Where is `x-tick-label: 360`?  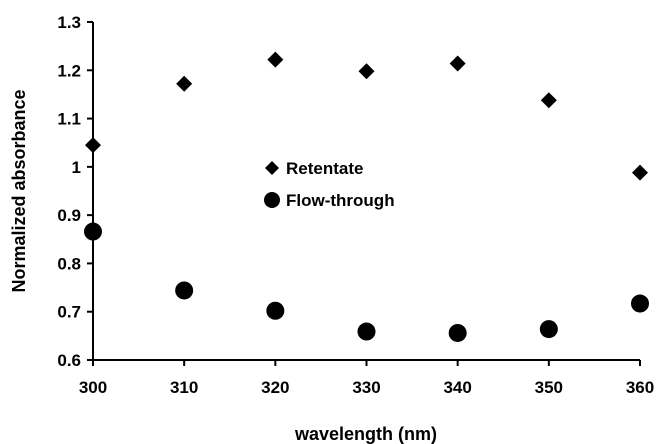
x-tick-label: 360 is located at coordinates (640, 387).